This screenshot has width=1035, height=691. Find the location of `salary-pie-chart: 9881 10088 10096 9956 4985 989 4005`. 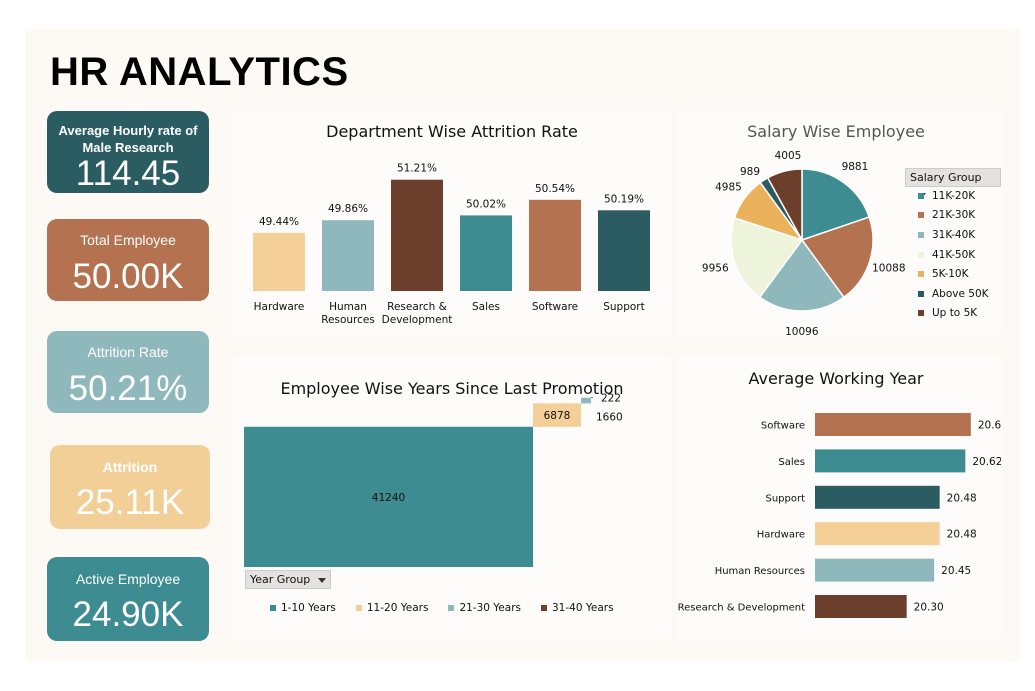

salary-pie-chart: 9881 10088 10096 9956 4985 989 4005 is located at coordinates (804, 243).